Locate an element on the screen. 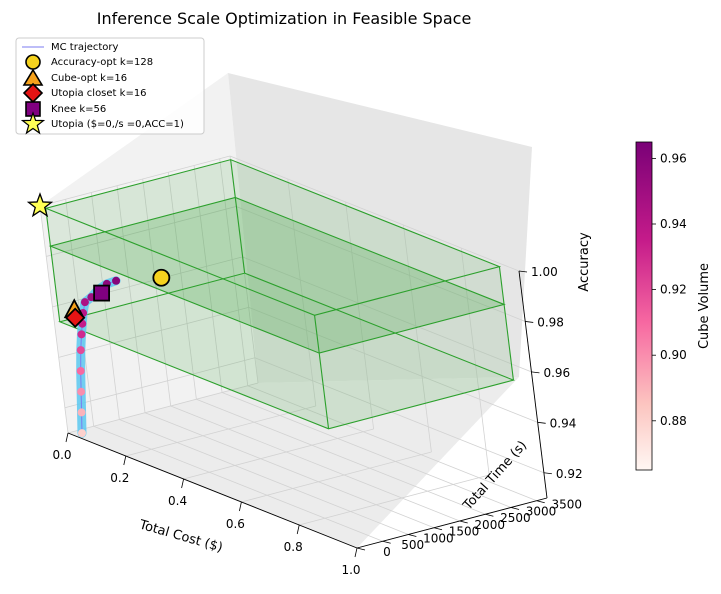 The height and width of the screenshot is (594, 721). z-axis-line is located at coordinates (533, 384).